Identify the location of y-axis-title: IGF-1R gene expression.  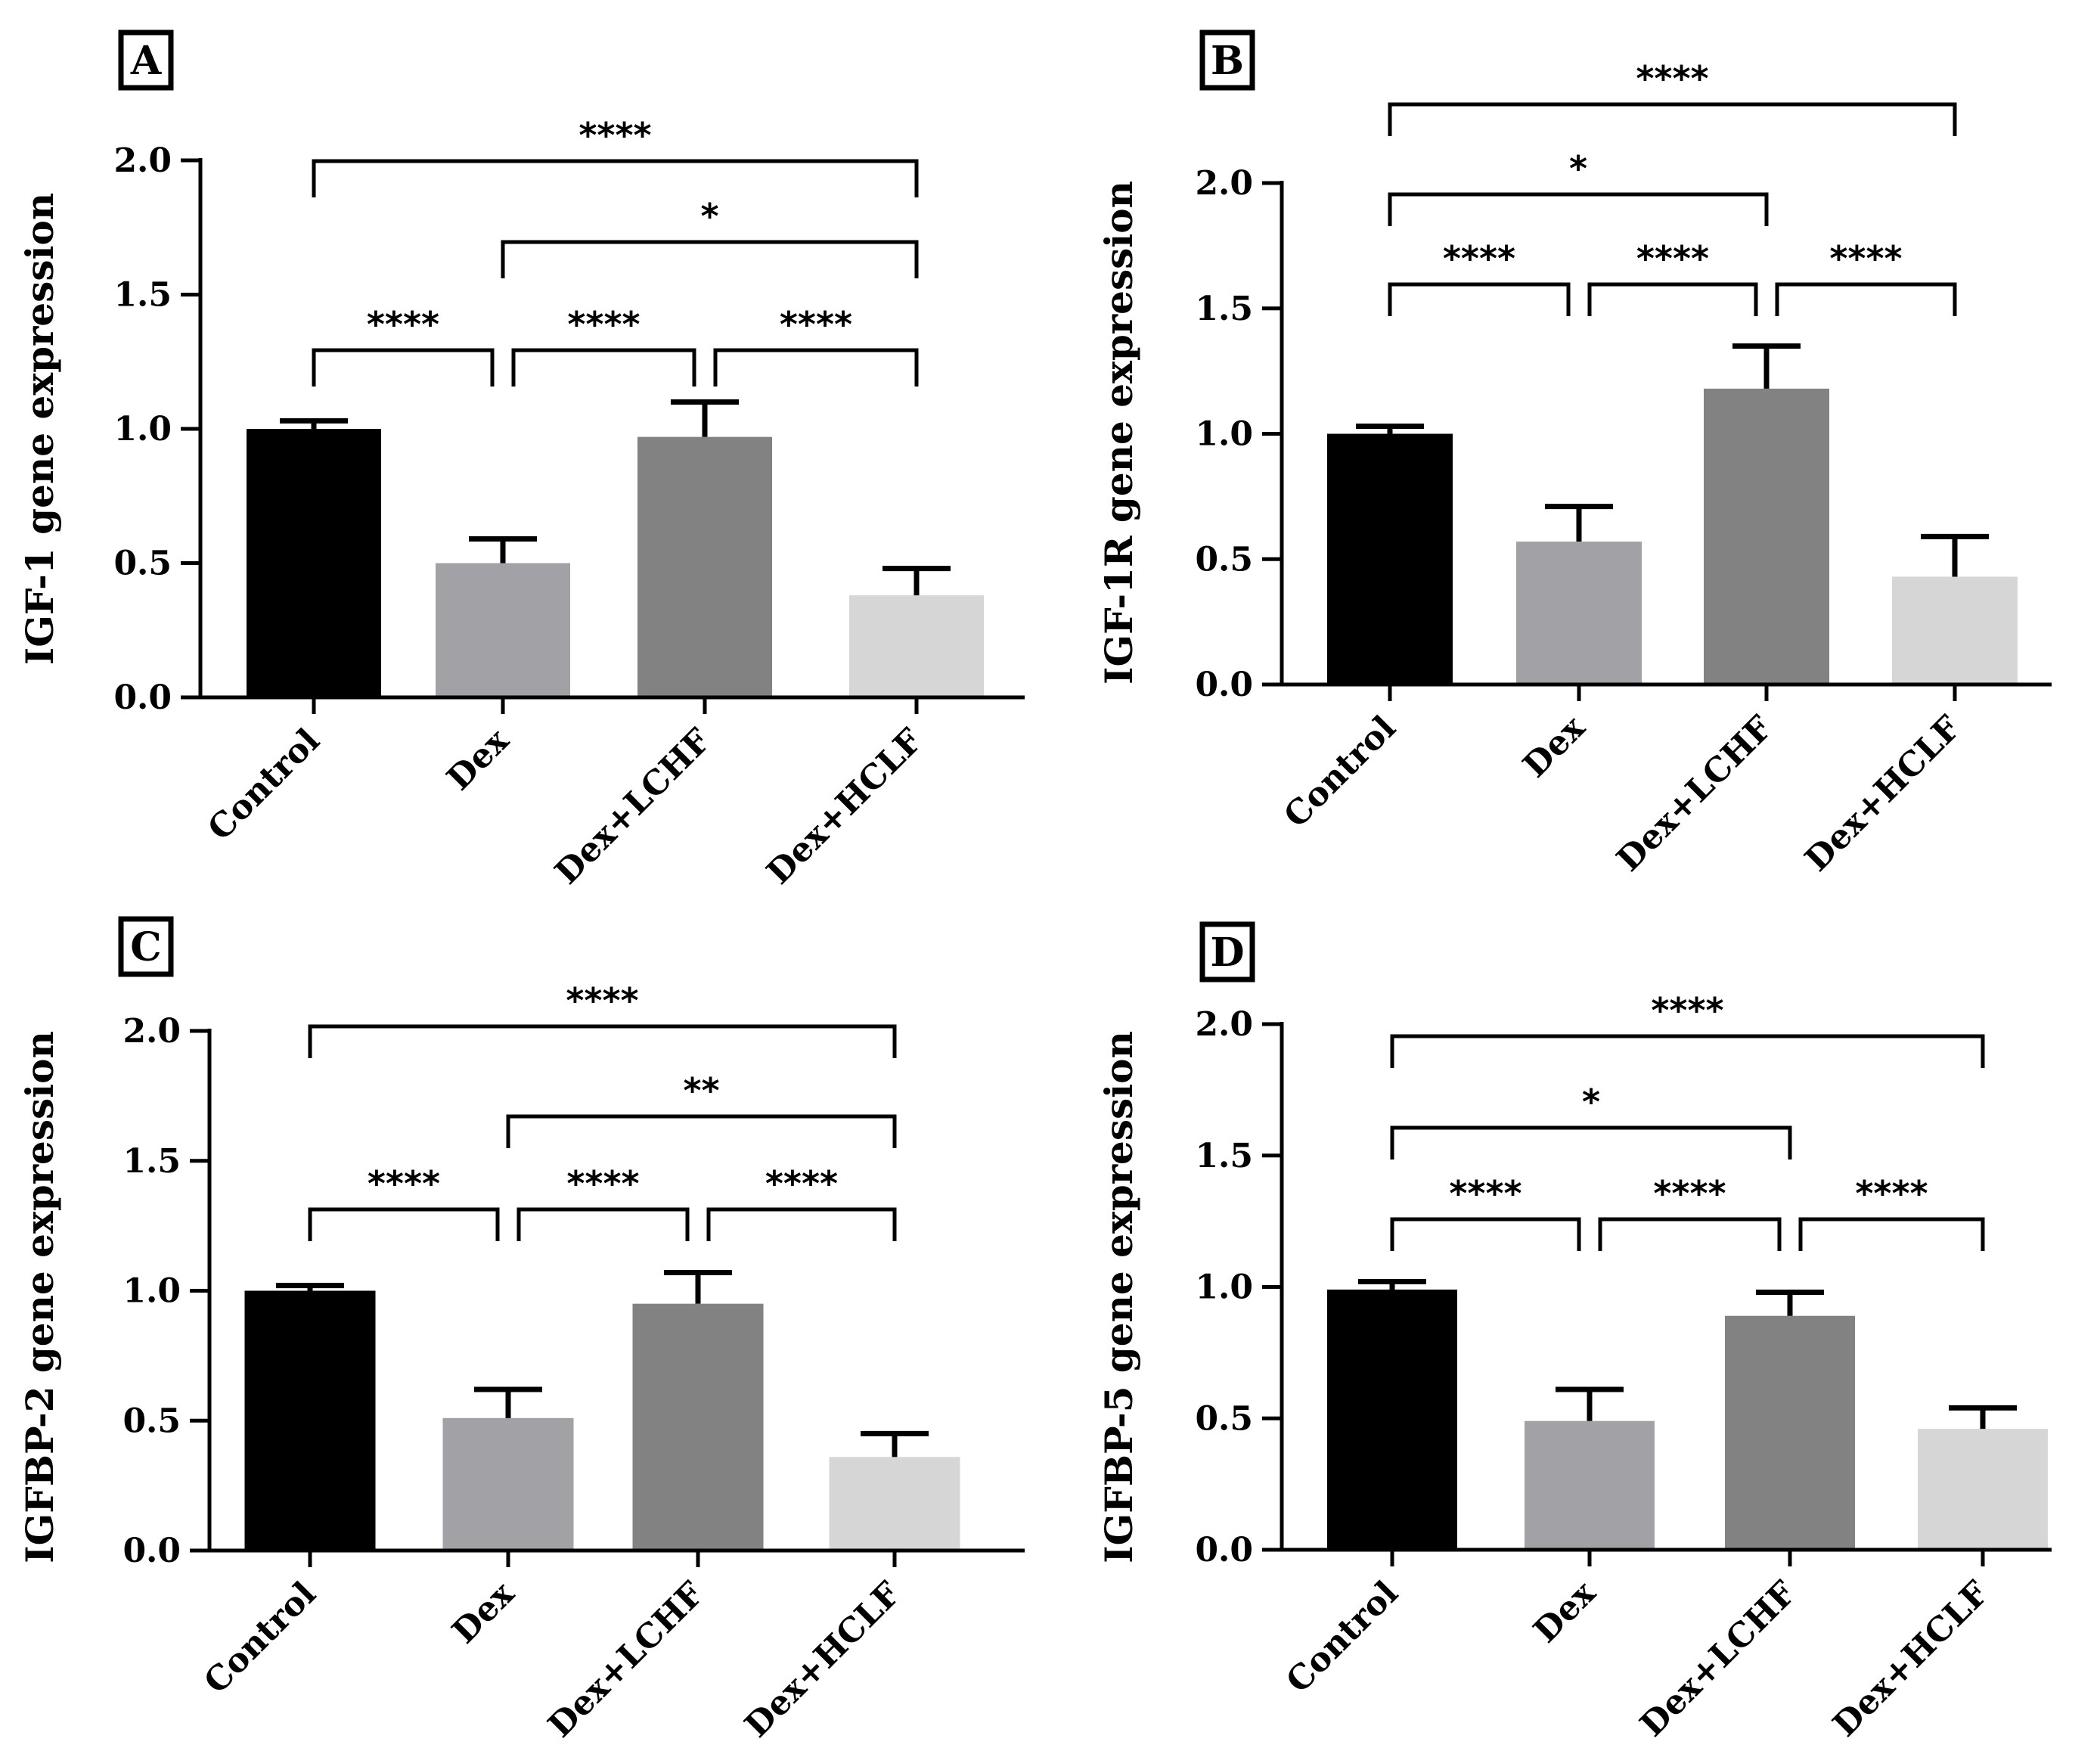
(1119, 433).